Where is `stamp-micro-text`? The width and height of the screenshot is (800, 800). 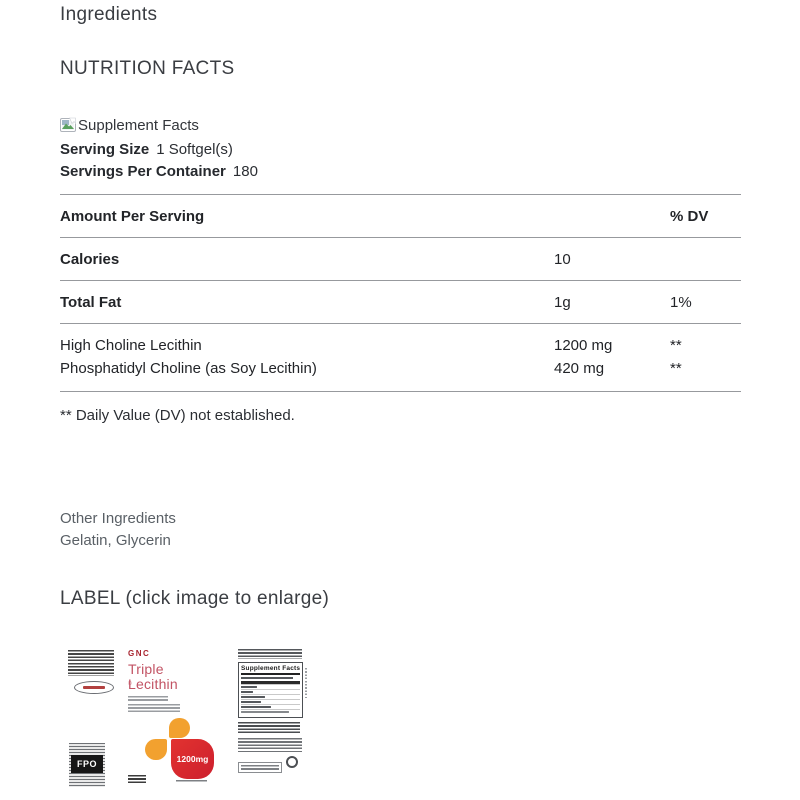
stamp-micro-text is located at coordinates (94, 687).